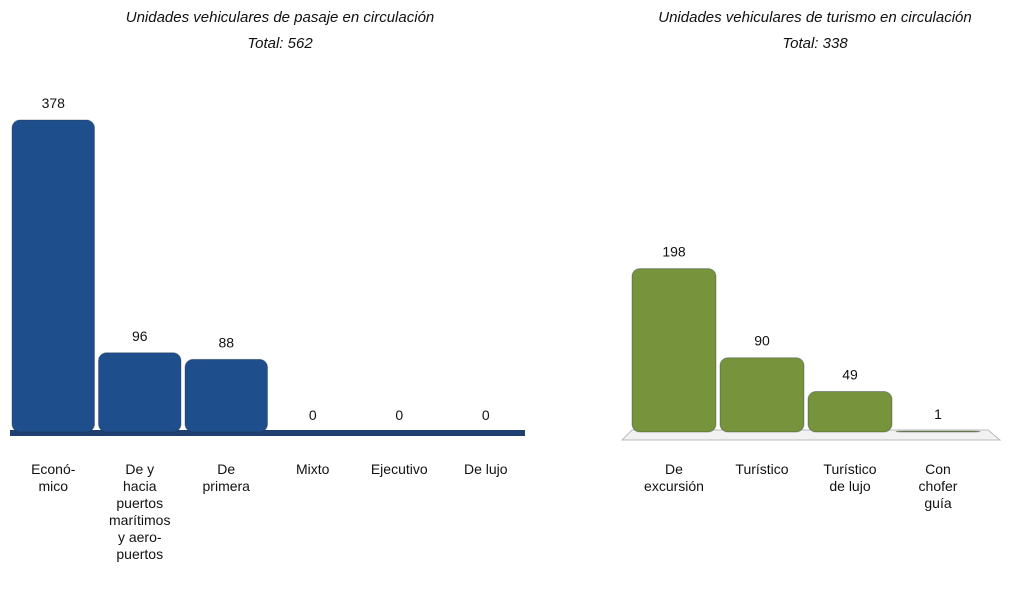 The height and width of the screenshot is (608, 1033). What do you see at coordinates (399, 469) in the screenshot?
I see `x-tick-label: Ejecutivo` at bounding box center [399, 469].